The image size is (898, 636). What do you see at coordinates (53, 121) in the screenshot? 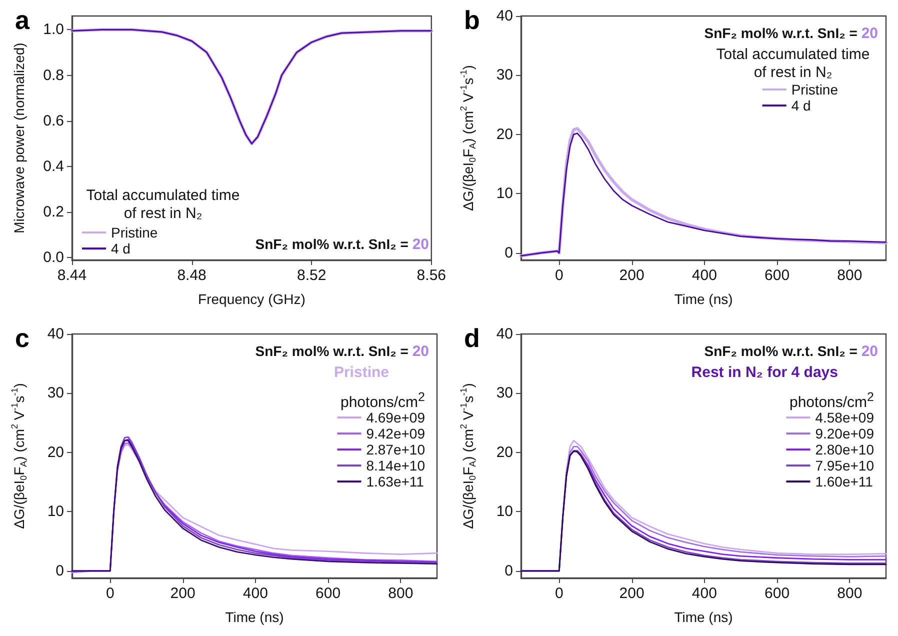
I see `y-tick-label: 0.6` at bounding box center [53, 121].